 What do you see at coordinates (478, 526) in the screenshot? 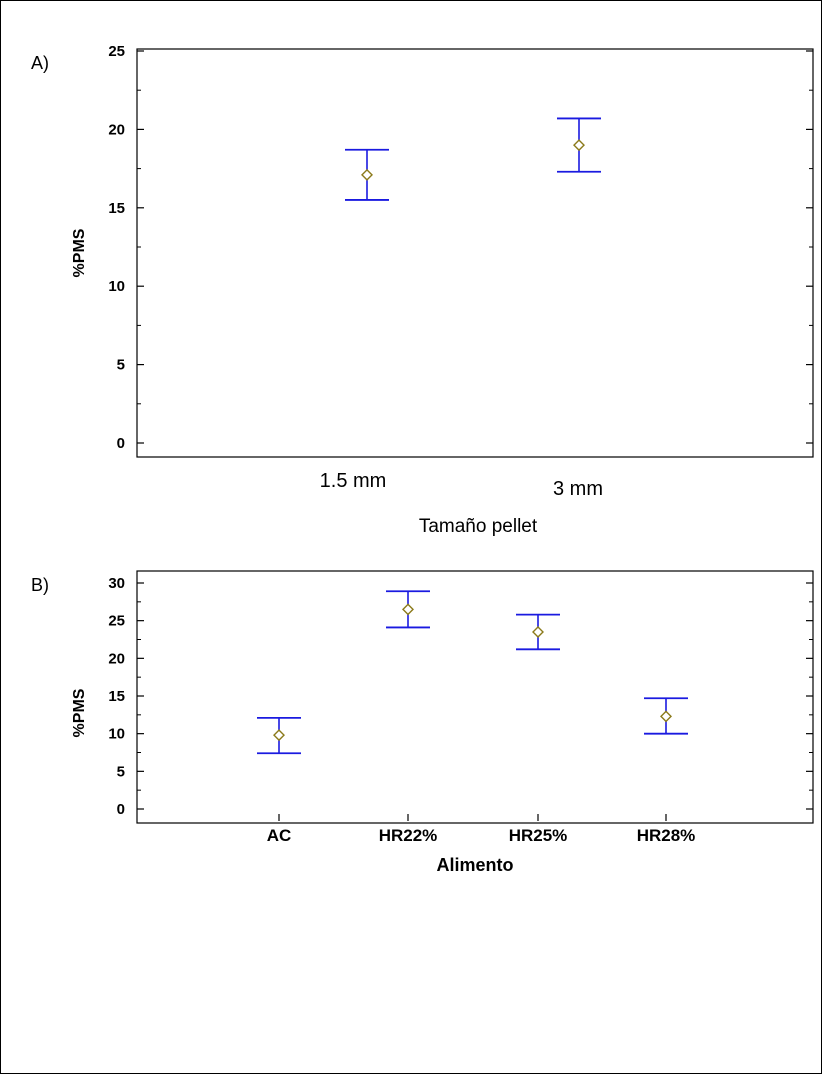
I see `panel-a-x-axis-label: Tamaño pellet` at bounding box center [478, 526].